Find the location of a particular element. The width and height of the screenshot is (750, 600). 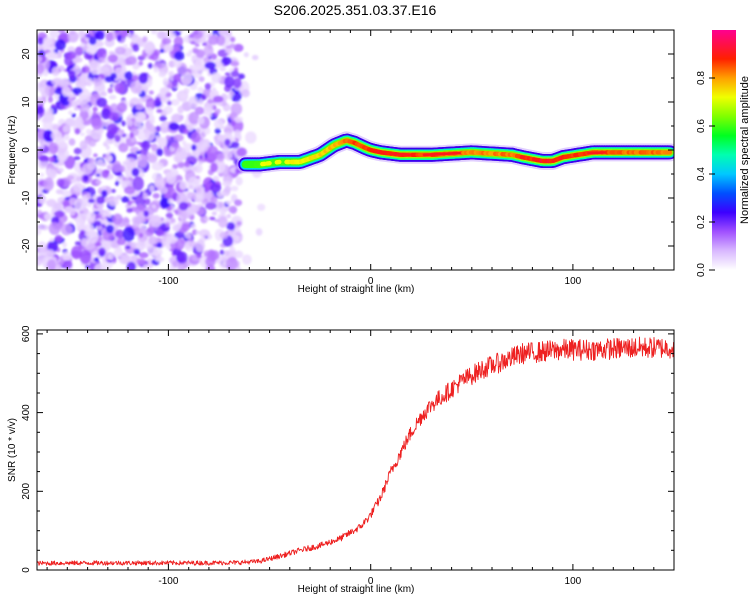

heatmap-y-tick-label: -10 is located at coordinates (26, 197).